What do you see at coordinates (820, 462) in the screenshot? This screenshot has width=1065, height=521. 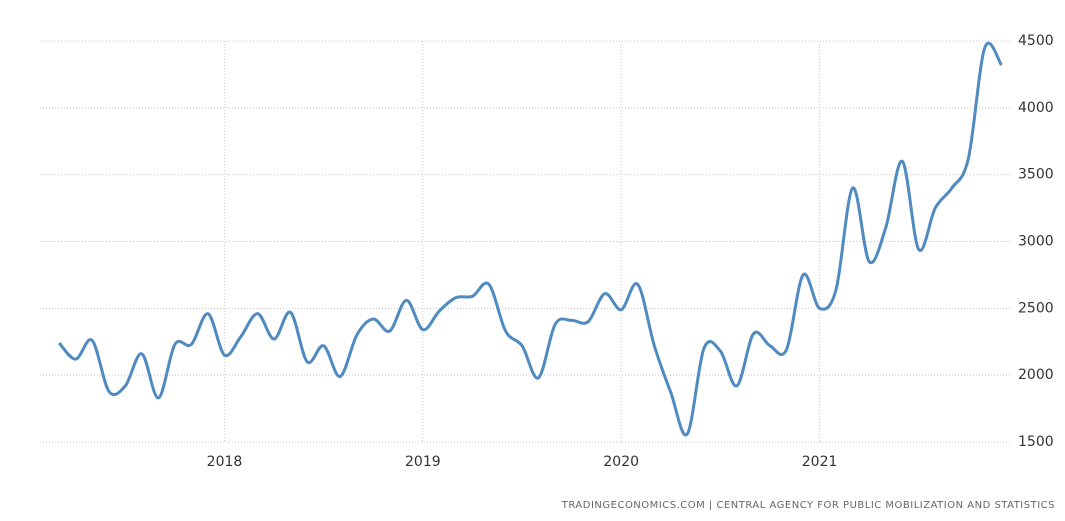 I see `x-tick-label: 2021` at bounding box center [820, 462].